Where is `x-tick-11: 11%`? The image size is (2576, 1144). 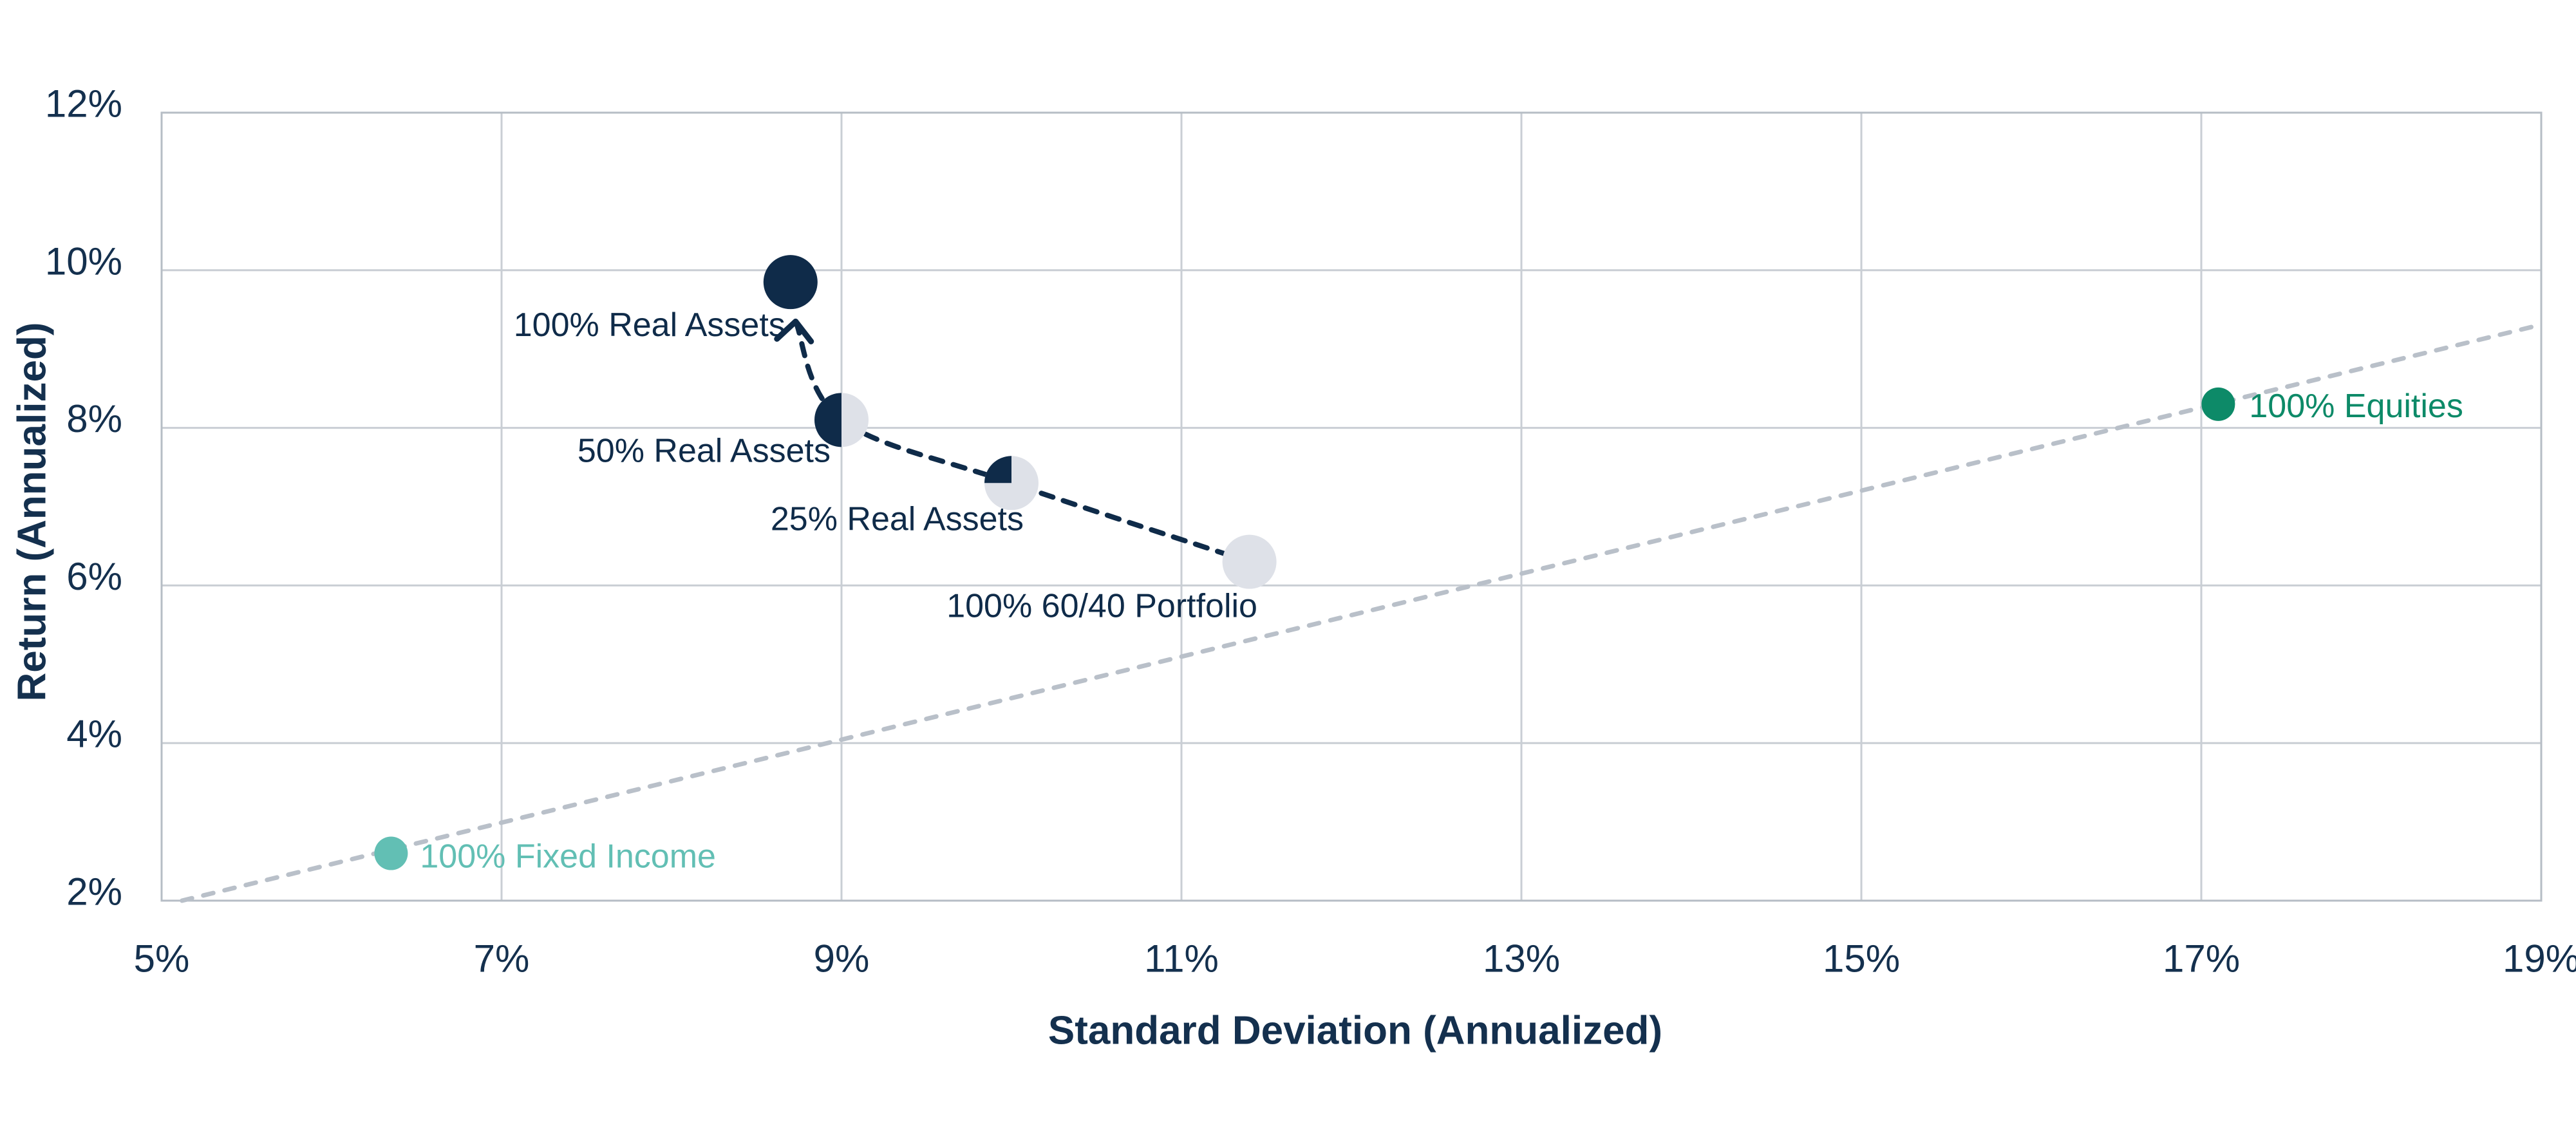 x-tick-11: 11% is located at coordinates (1181, 958).